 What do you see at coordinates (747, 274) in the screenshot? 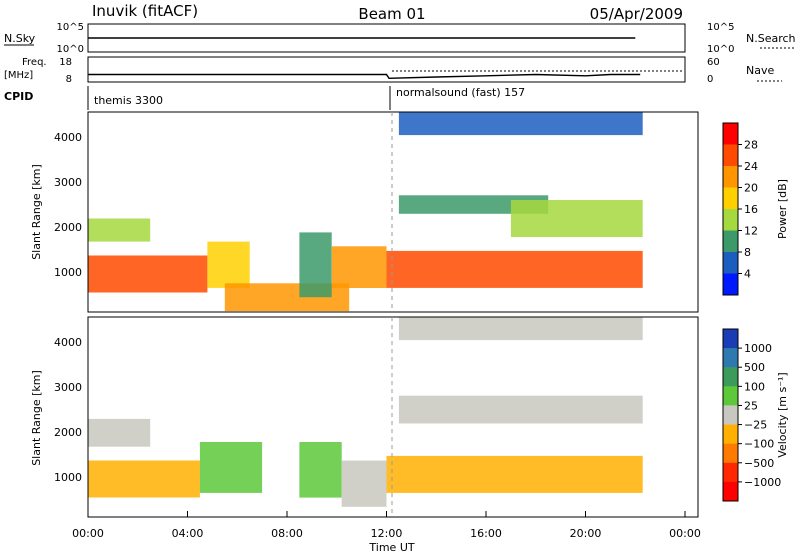
I see `power-colorbar-tick-label: 4` at bounding box center [747, 274].